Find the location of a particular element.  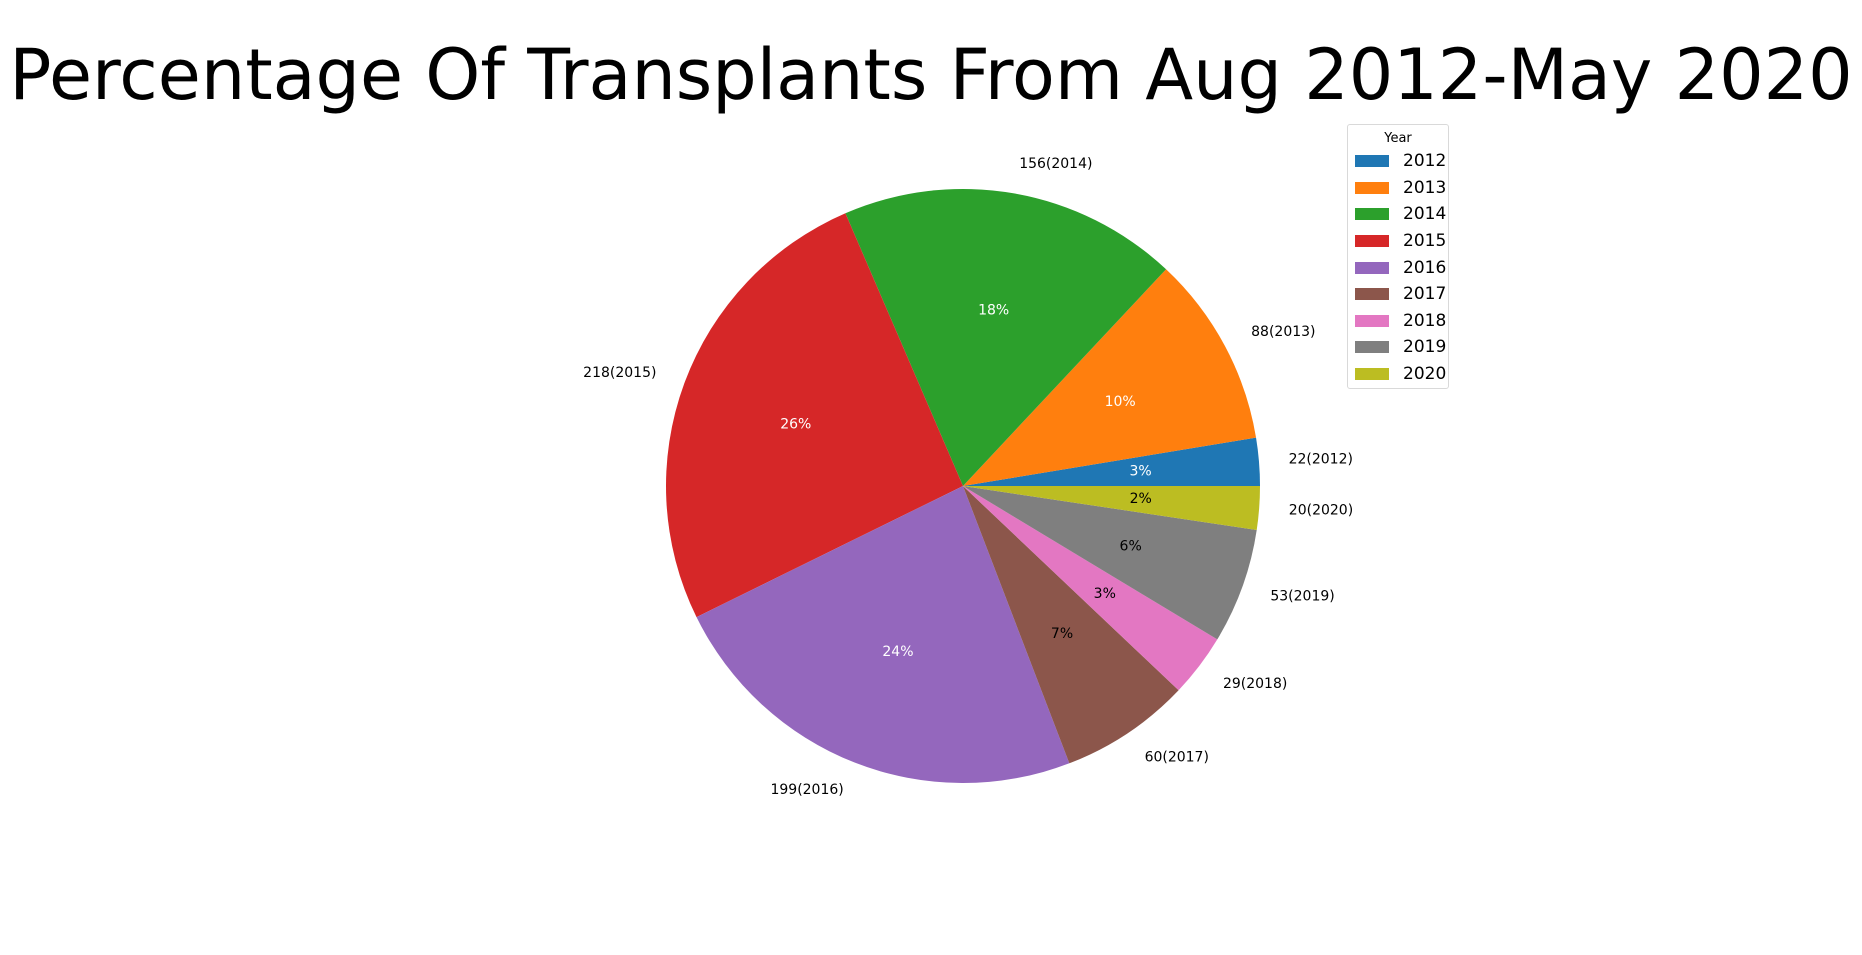

outer-label-2015: 218(2015) is located at coordinates (619, 373).